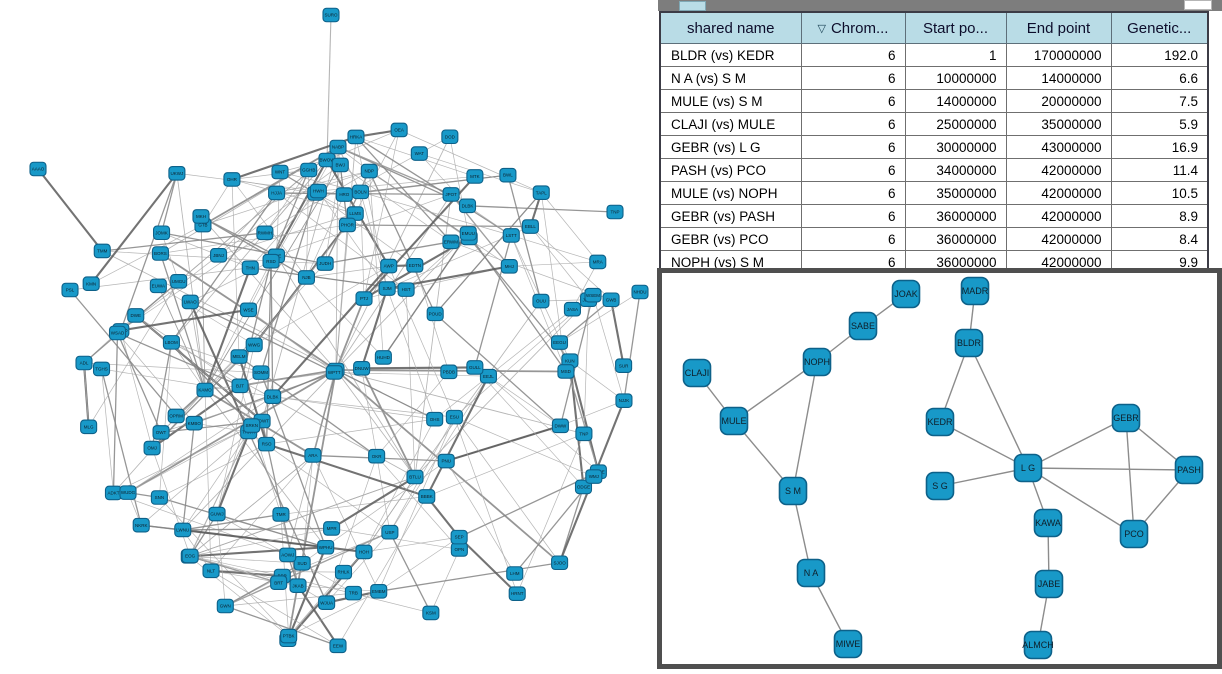  I want to click on table-cell: 43000000, so click(1058, 147).